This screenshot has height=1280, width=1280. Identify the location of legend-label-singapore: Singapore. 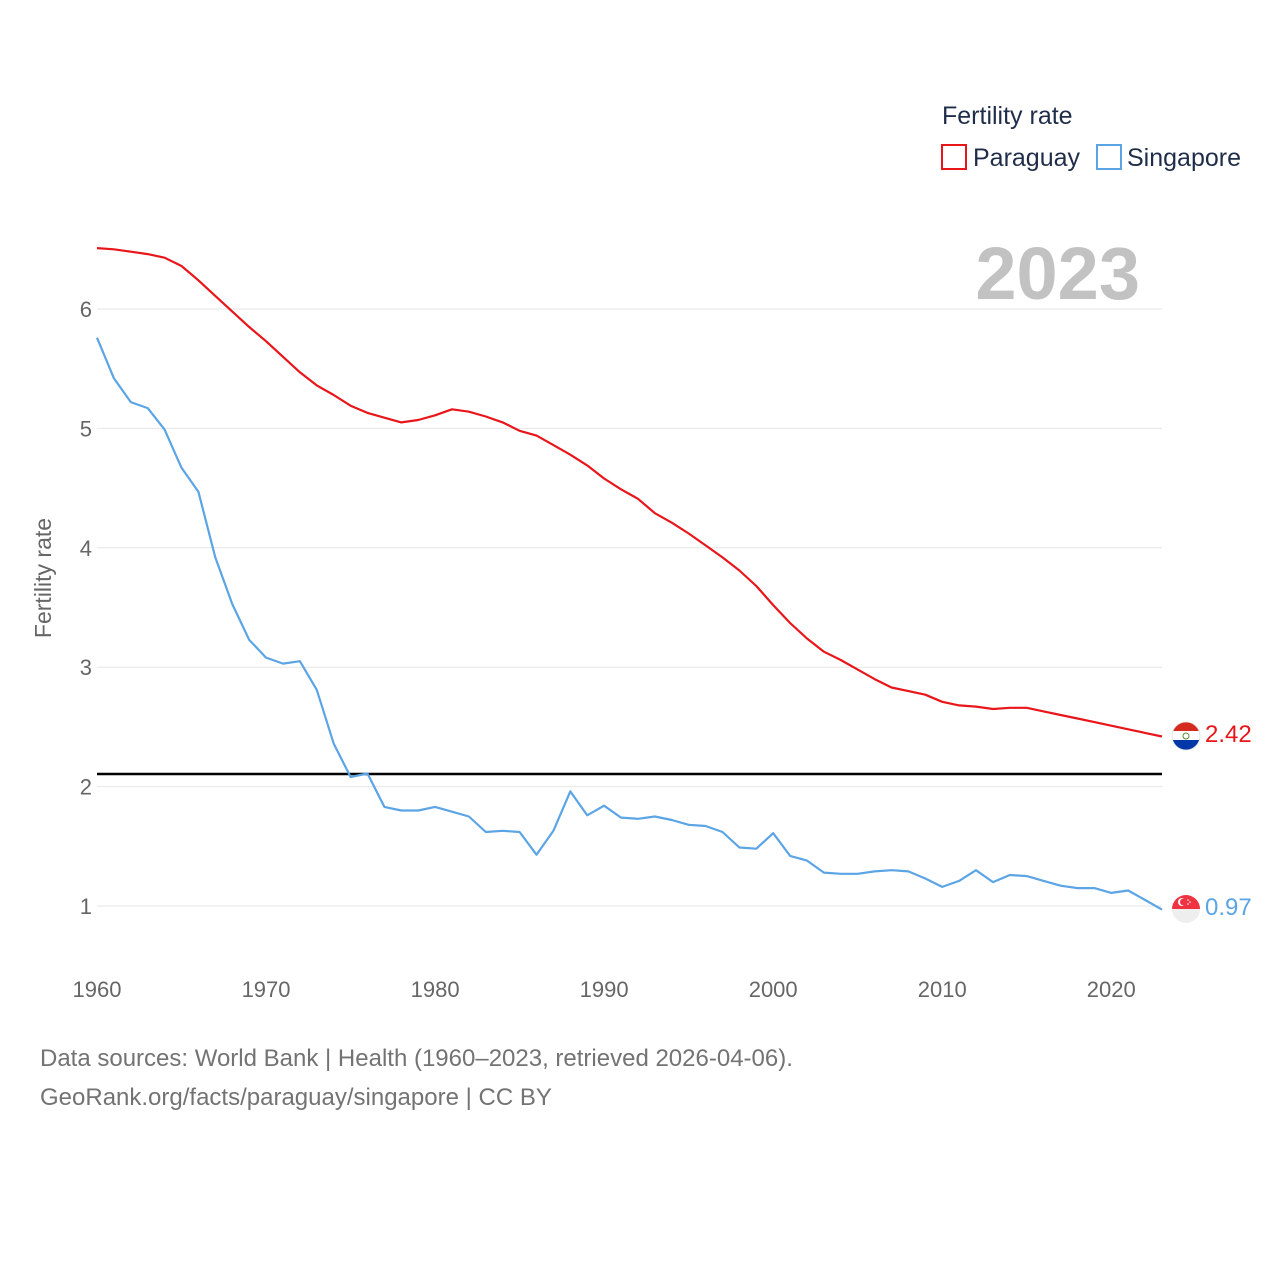
(1184, 158).